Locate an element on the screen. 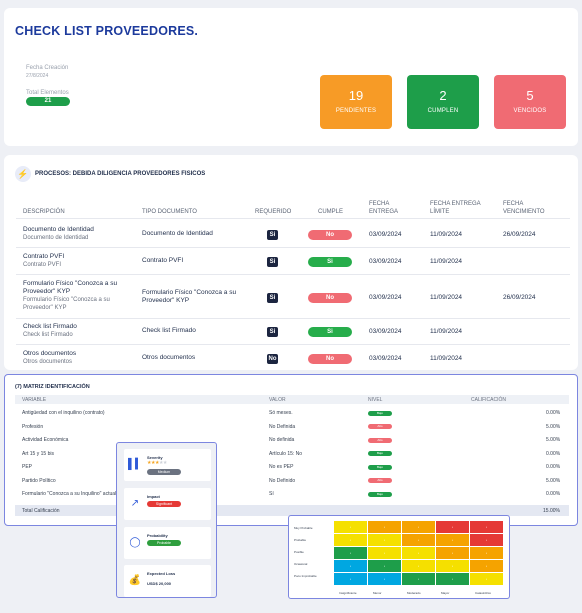 Image resolution: width=582 pixels, height=613 pixels. heatmap-col-label: Moderado is located at coordinates (414, 593).